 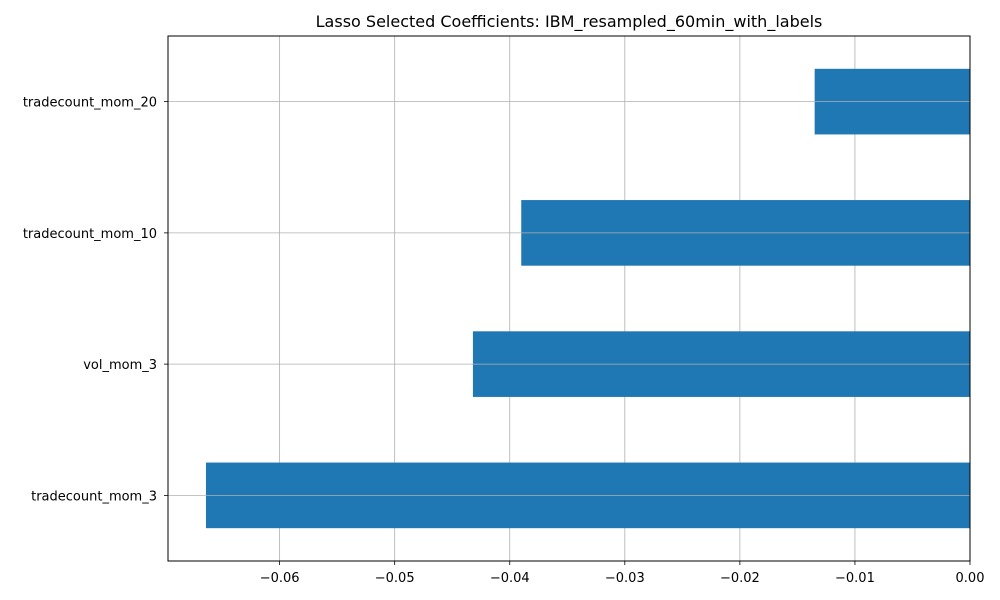 What do you see at coordinates (395, 578) in the screenshot?
I see `x-tick-label: −0.05` at bounding box center [395, 578].